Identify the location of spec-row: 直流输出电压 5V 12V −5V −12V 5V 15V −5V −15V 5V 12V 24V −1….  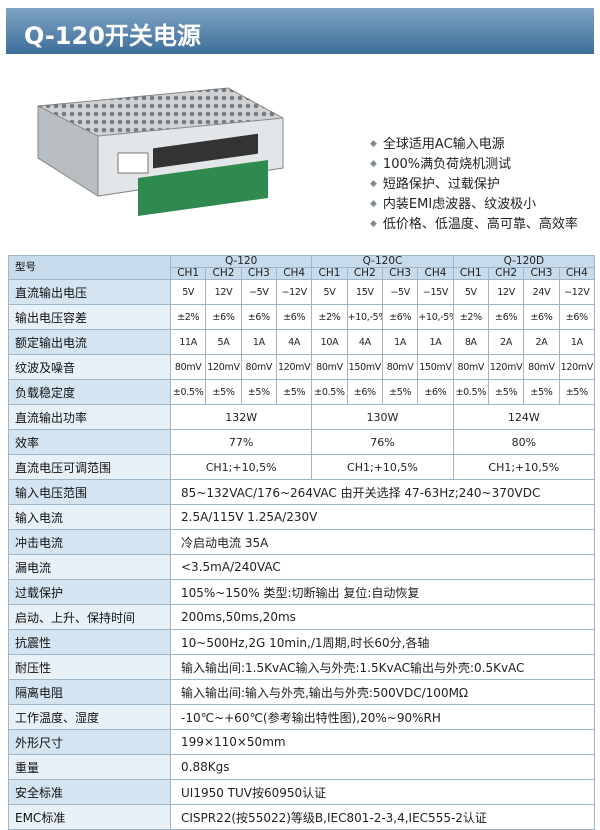
(302, 292).